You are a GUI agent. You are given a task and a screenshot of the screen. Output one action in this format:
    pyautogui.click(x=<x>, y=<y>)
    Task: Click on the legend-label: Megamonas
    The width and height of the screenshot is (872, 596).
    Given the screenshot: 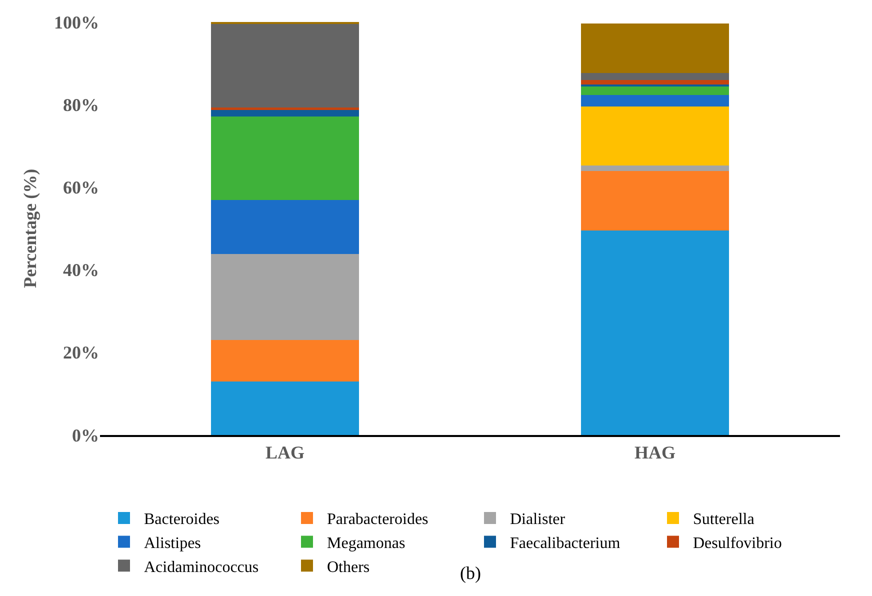 What is the action you would take?
    pyautogui.click(x=366, y=543)
    